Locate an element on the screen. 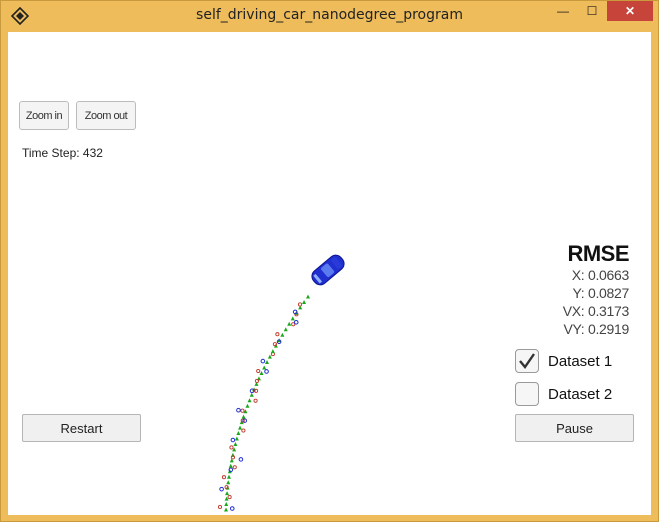  pause-button: Pause is located at coordinates (574, 428).